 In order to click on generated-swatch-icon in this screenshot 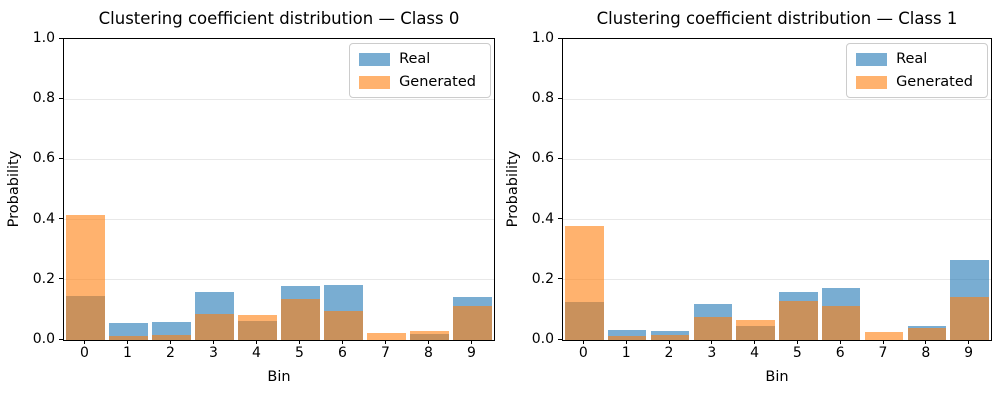, I will do `click(872, 82)`.